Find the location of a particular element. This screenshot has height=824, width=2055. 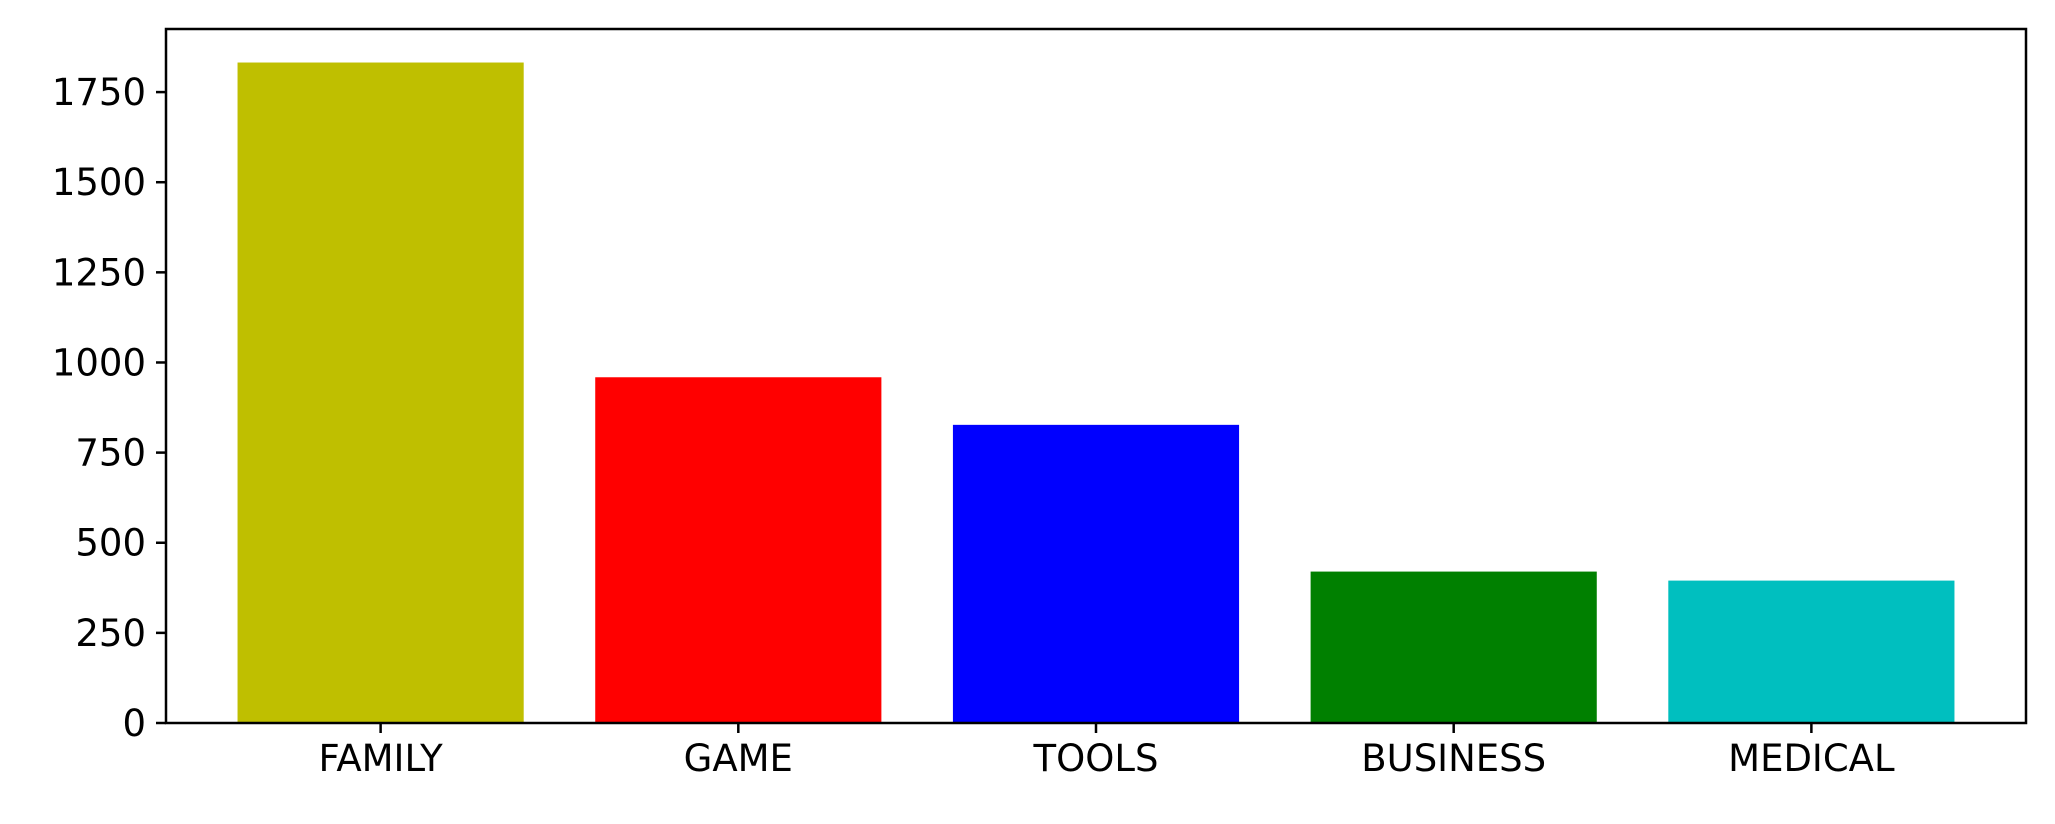

y-tick-label: 1500 is located at coordinates (99, 182).